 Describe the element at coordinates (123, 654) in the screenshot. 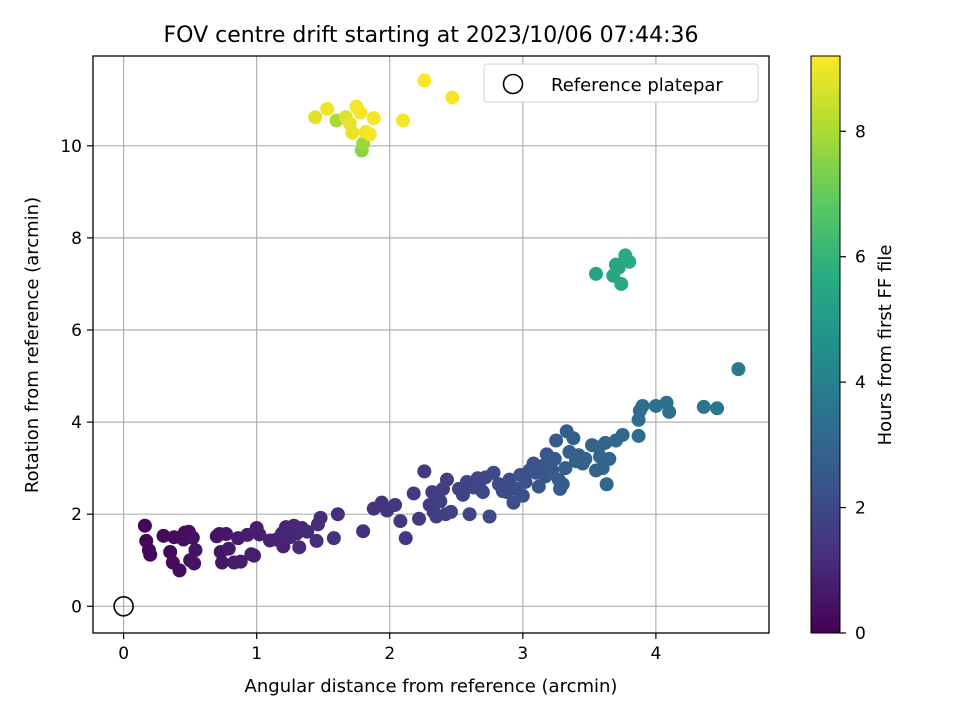

I see `x-tick-label: 0` at that location.